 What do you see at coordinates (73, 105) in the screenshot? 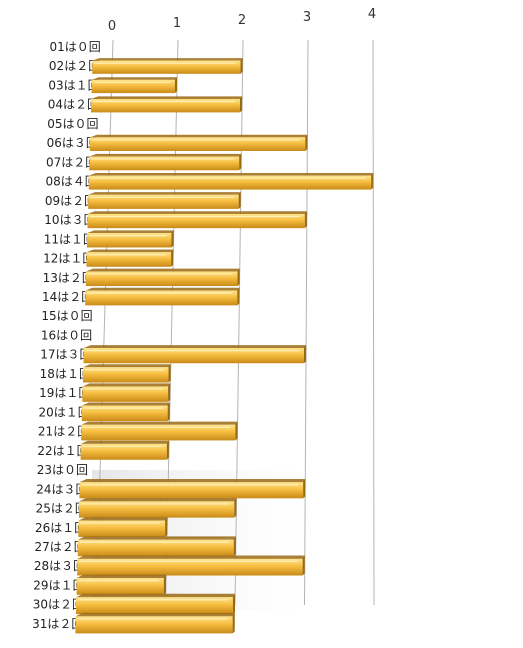
I see `category-label: 04は２回` at bounding box center [73, 105].